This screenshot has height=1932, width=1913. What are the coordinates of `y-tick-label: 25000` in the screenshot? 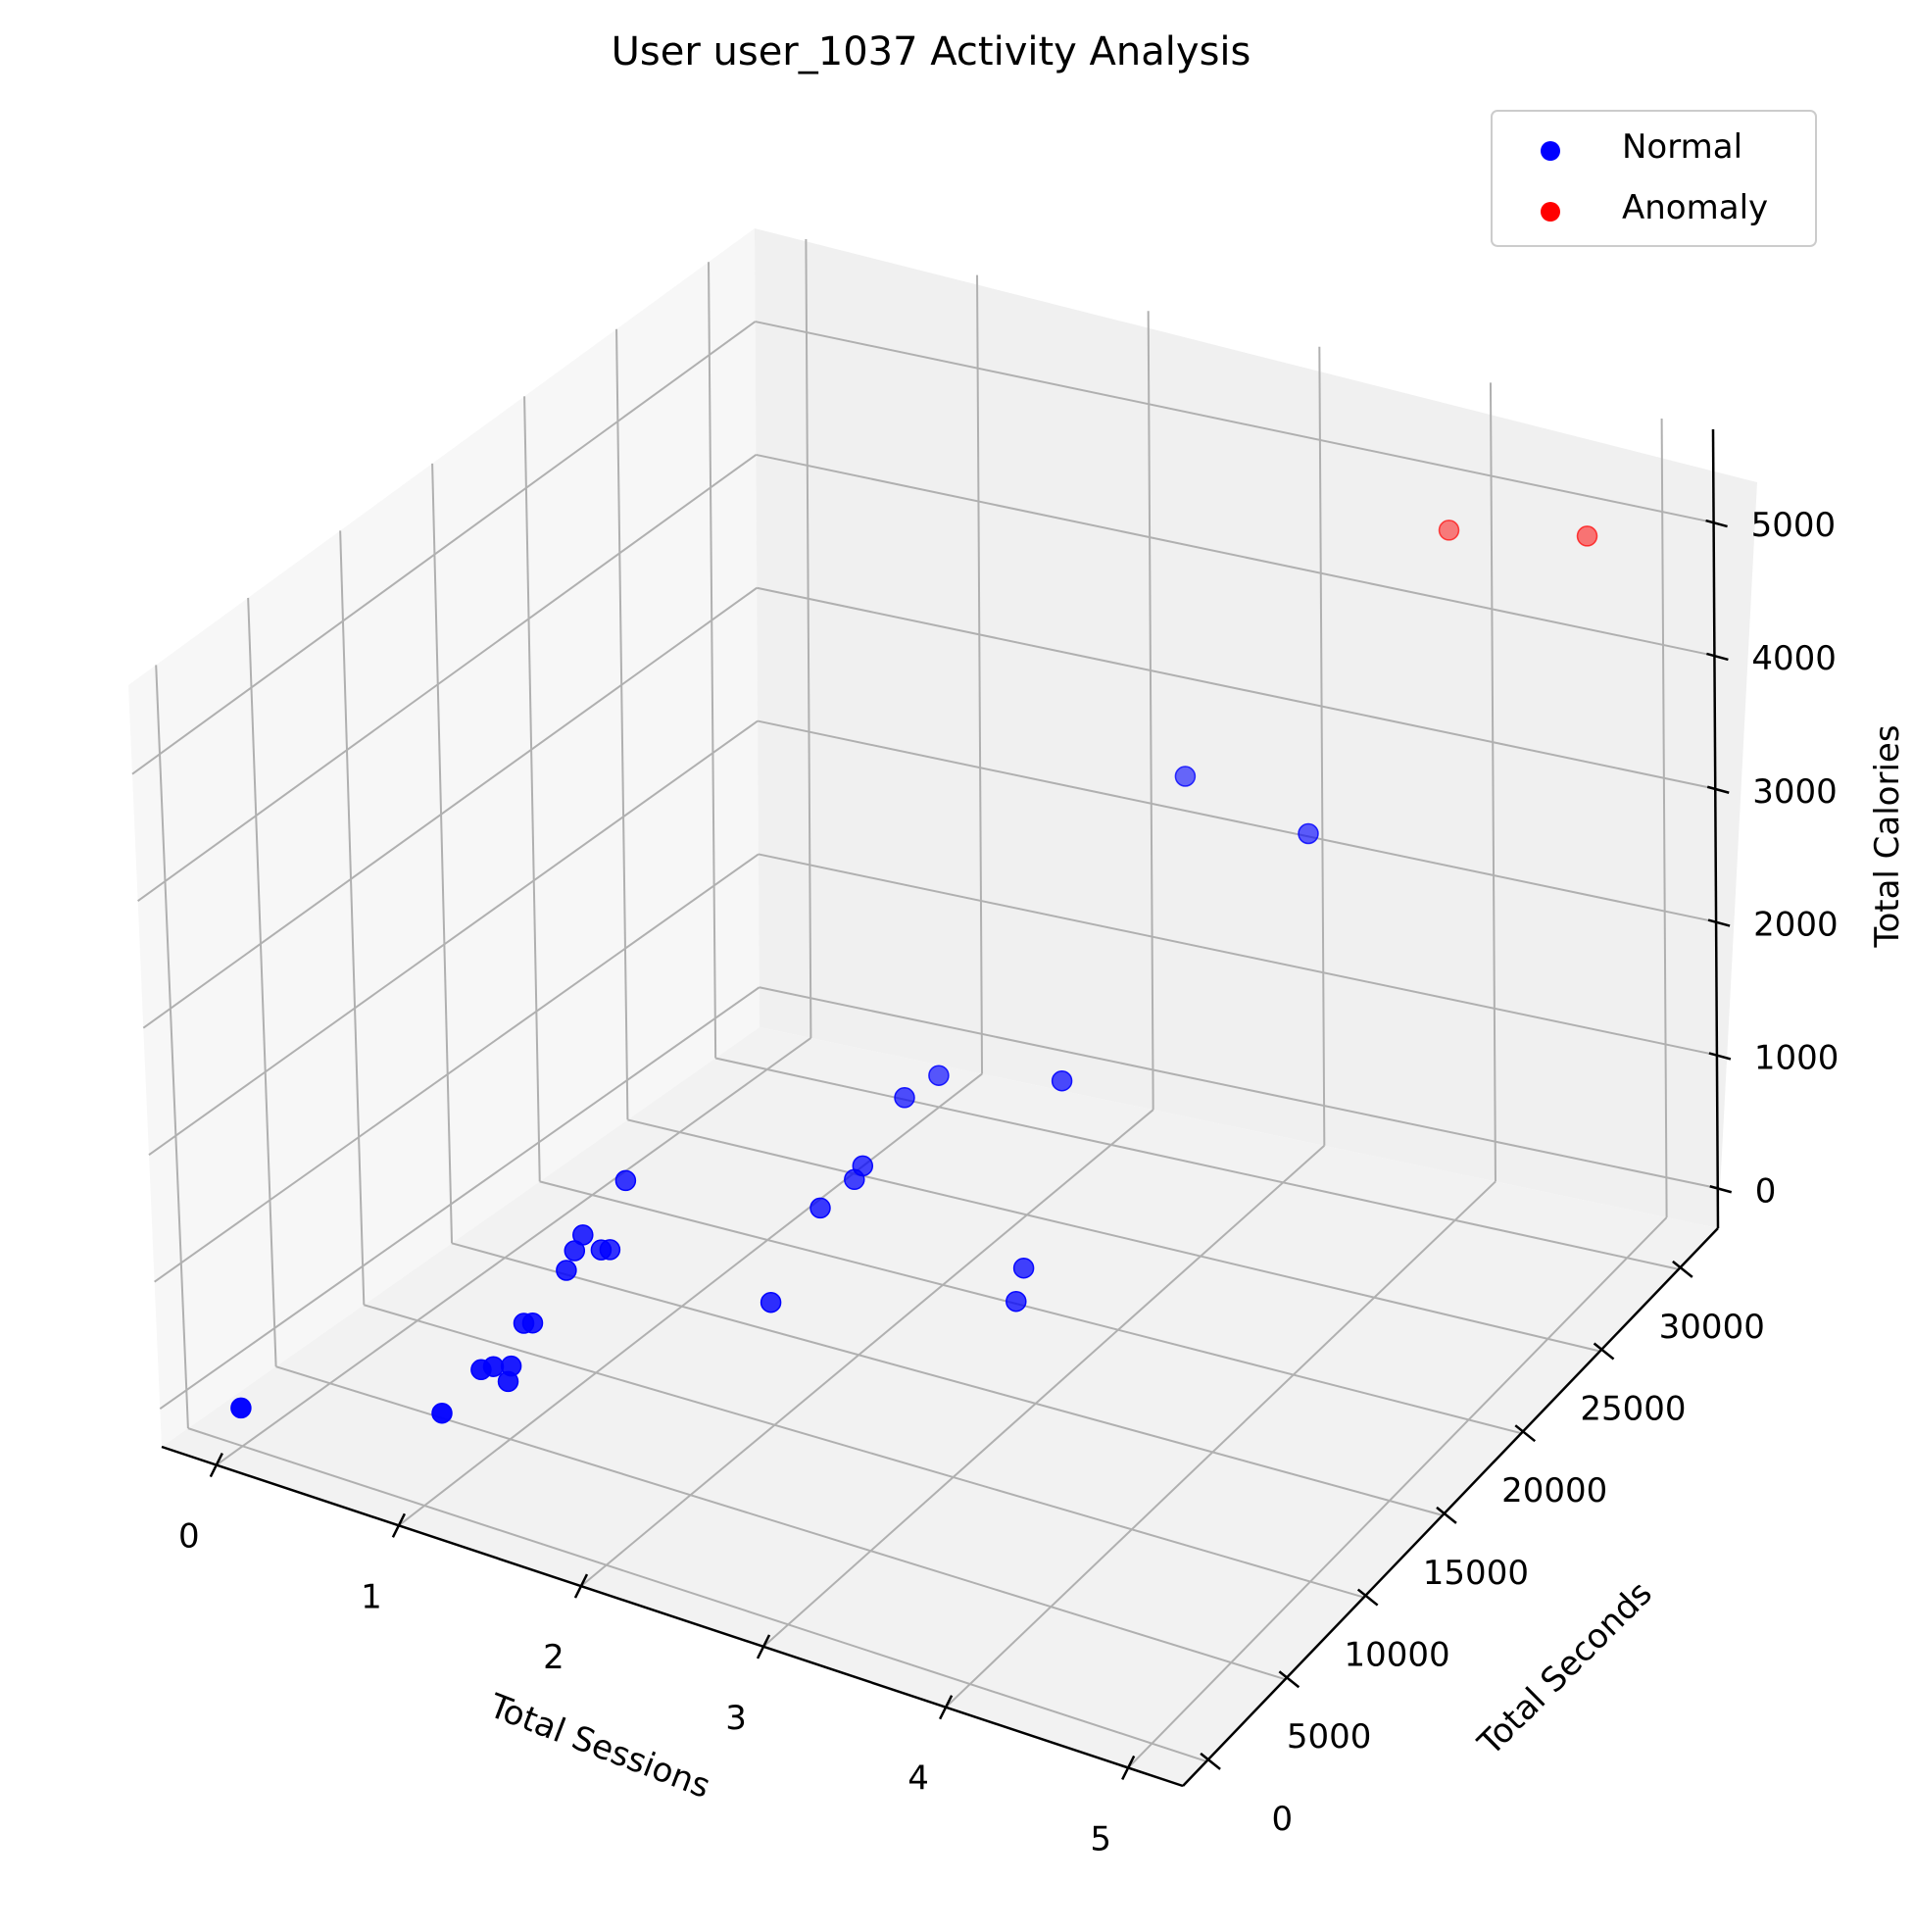 It's located at (1633, 1409).